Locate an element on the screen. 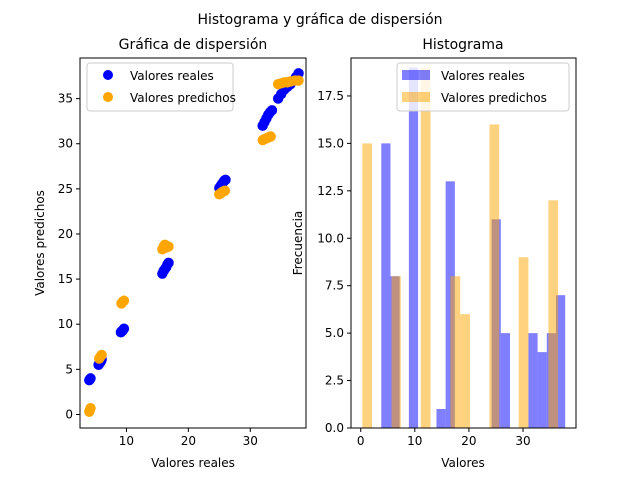 Image resolution: width=640 pixels, height=480 pixels. scatter-title: Gráfica de dispersión is located at coordinates (193, 45).